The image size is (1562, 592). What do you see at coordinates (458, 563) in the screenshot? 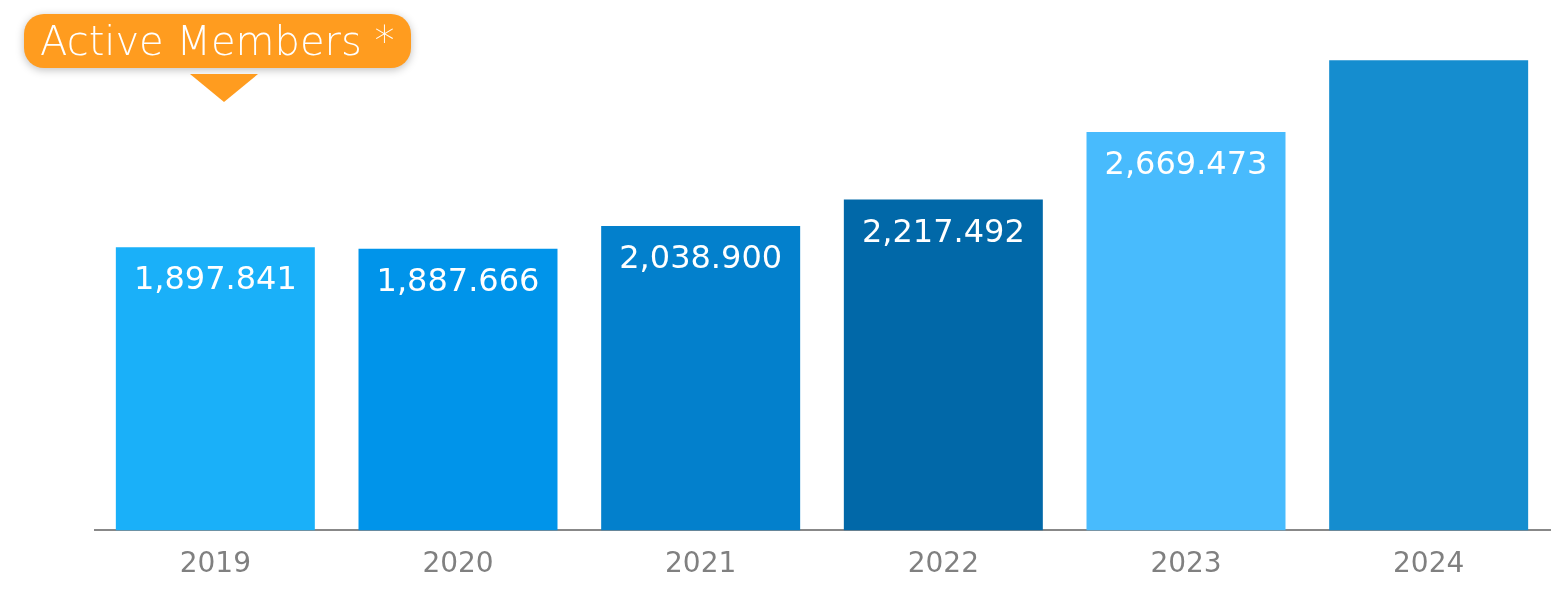
I see `x-tick-label: 2020` at bounding box center [458, 563].